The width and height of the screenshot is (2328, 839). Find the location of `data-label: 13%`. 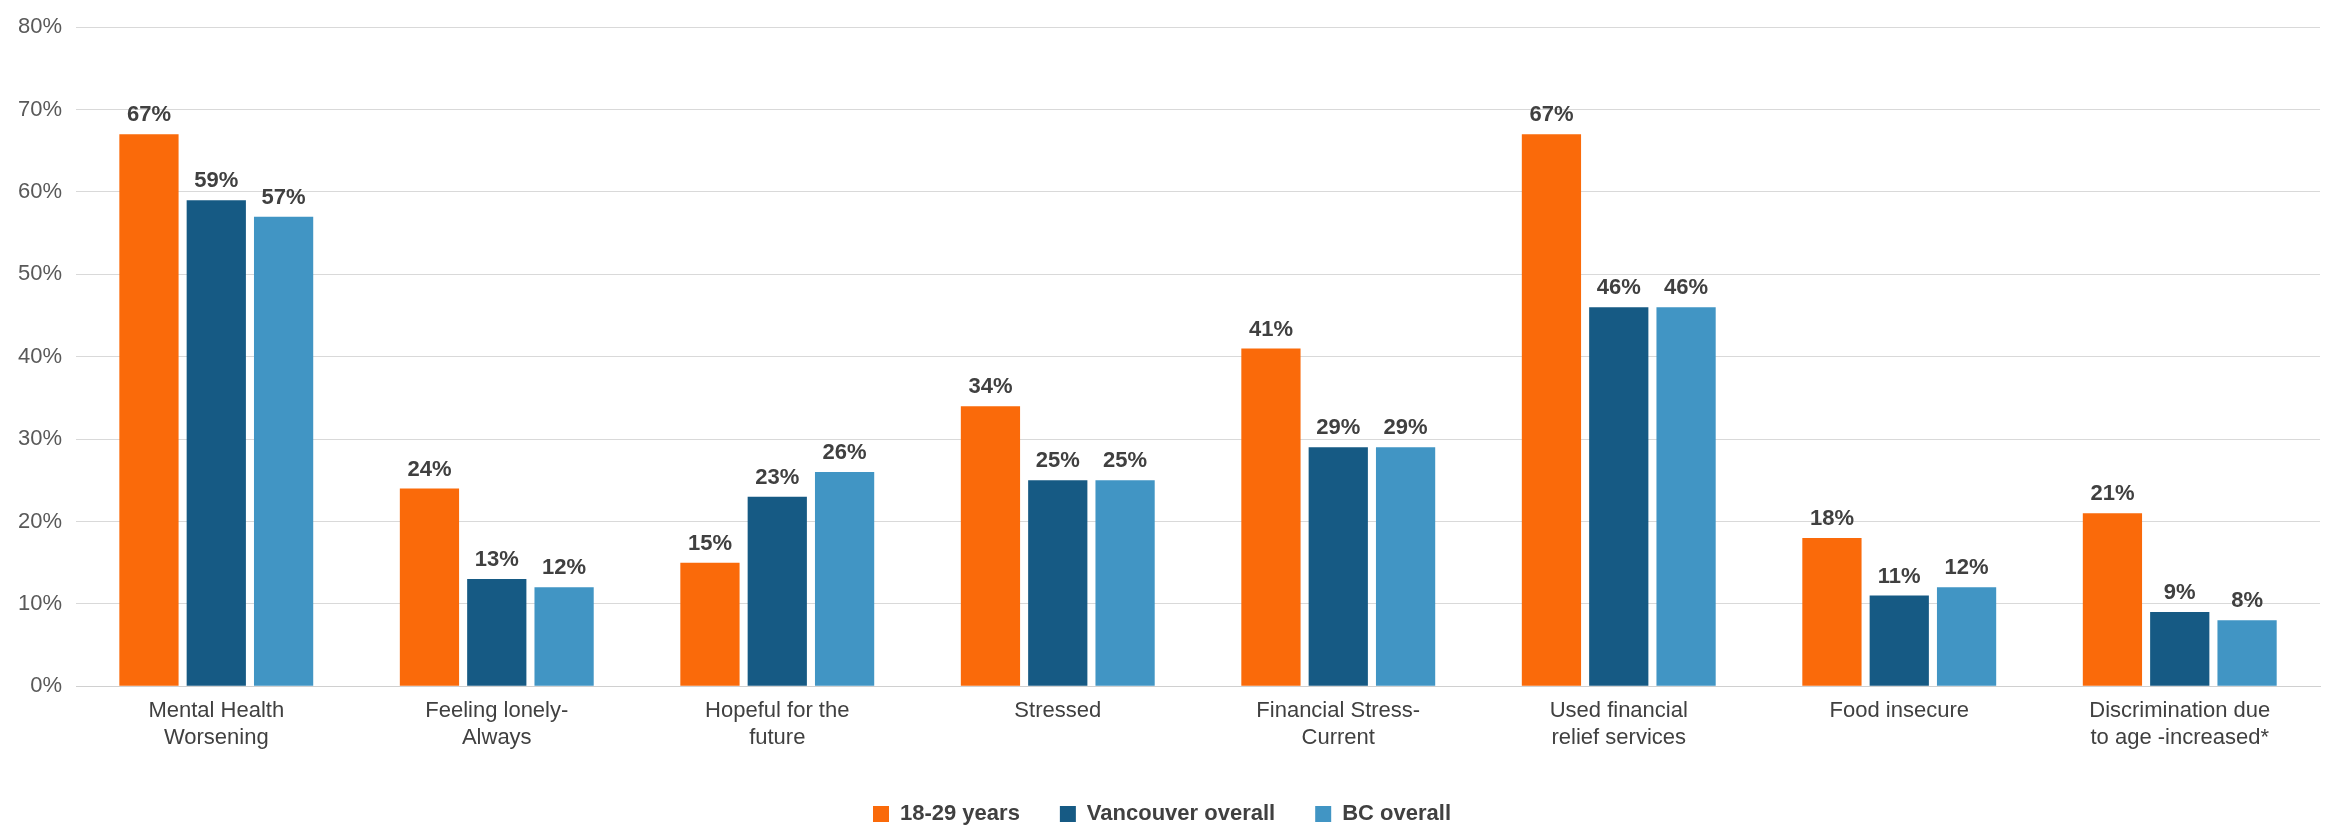

data-label: 13% is located at coordinates (496, 559).